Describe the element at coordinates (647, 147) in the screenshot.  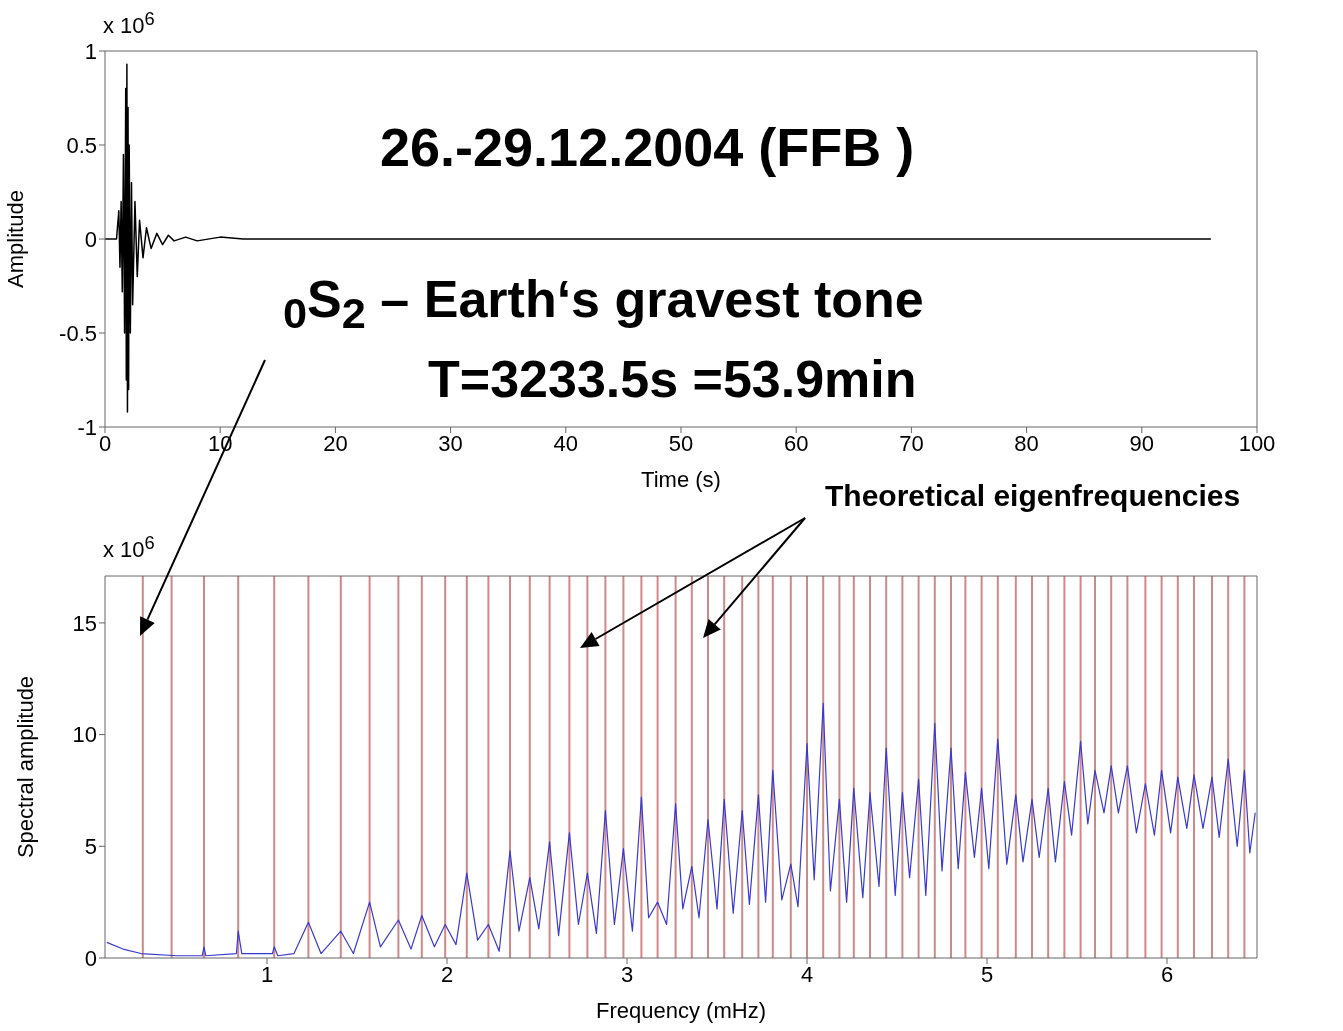
I see `text: 26.-29.12.2004 (FFB )` at that location.